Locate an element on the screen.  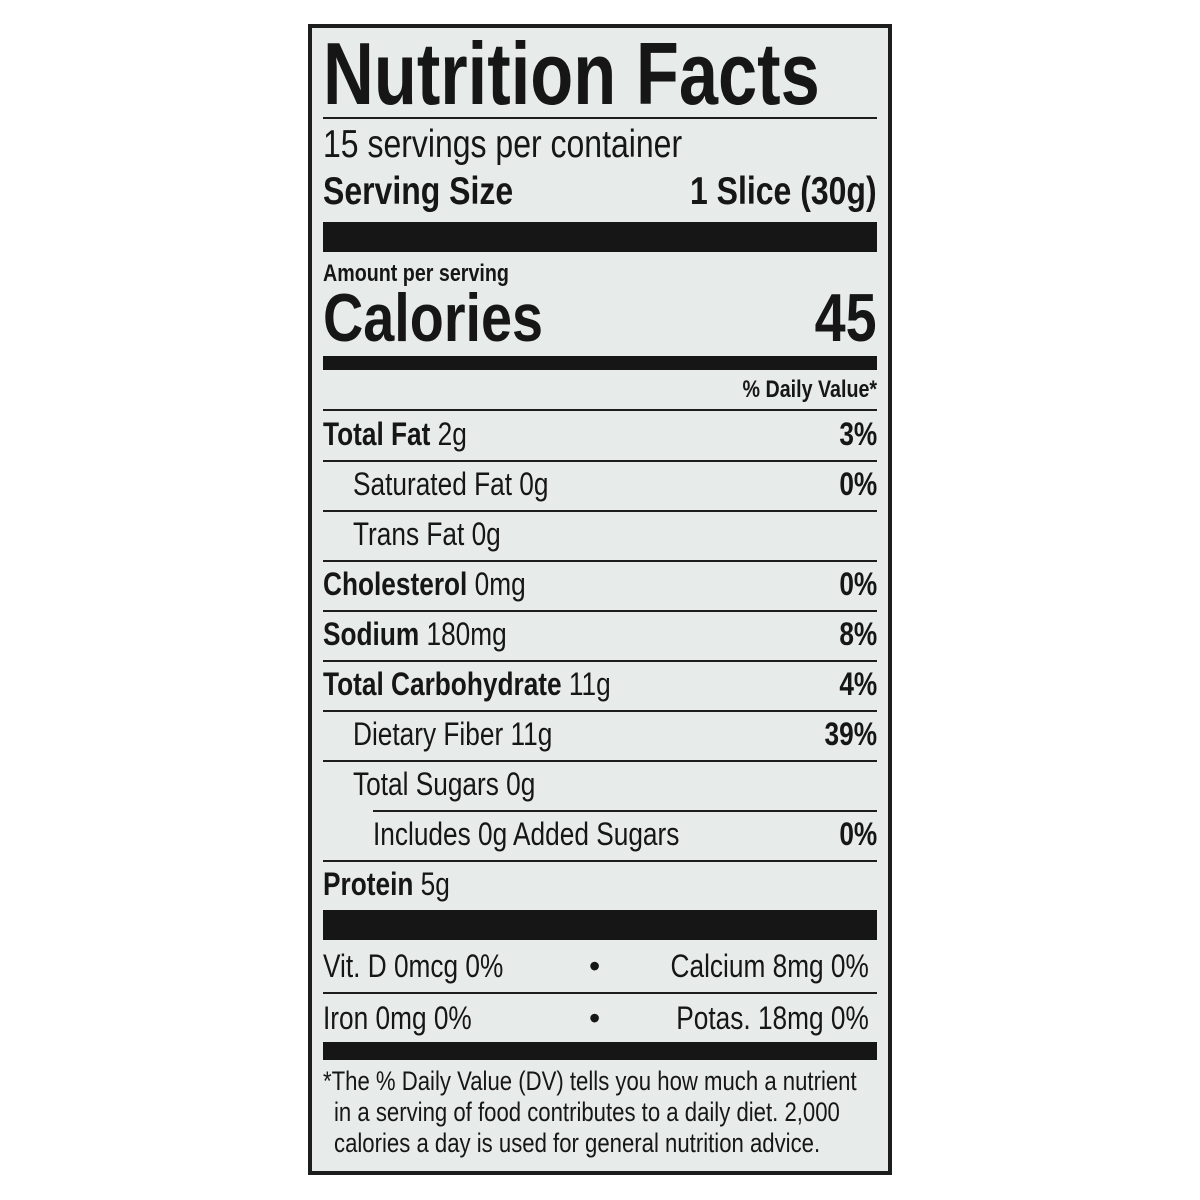
nutrient-row: Saturated Fat 0g 0% is located at coordinates (600, 484).